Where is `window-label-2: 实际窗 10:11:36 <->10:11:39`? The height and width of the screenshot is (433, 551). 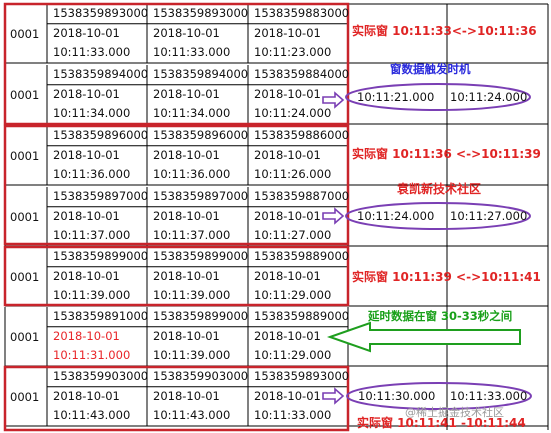
window-label-2: 实际窗 10:11:36 <->10:11:39 is located at coordinates (446, 154).